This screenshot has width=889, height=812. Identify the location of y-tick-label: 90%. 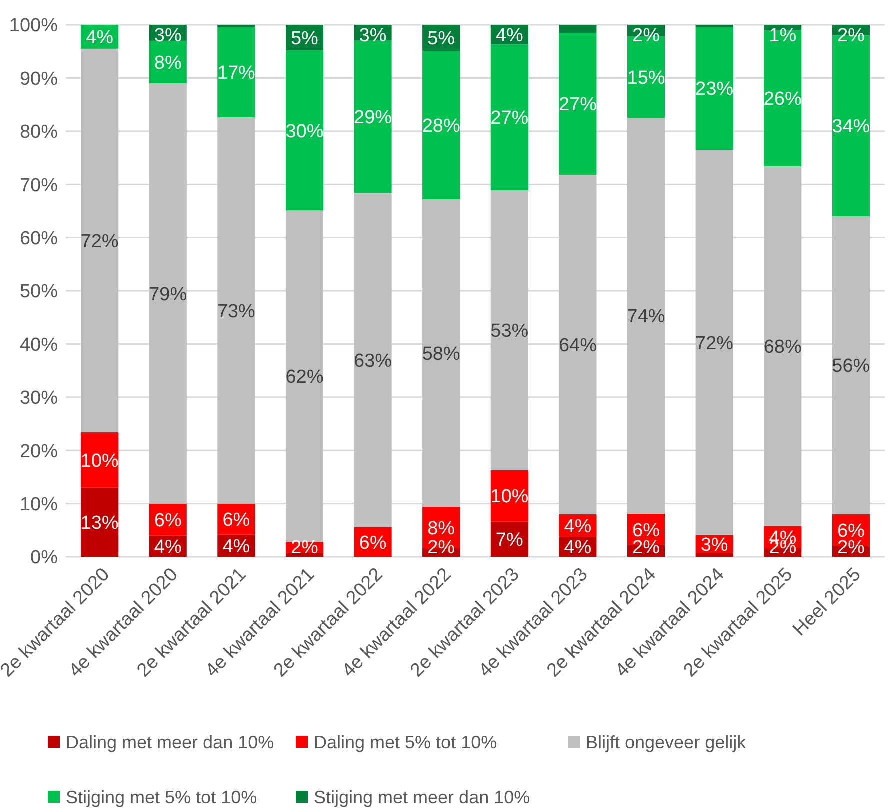
(39, 79).